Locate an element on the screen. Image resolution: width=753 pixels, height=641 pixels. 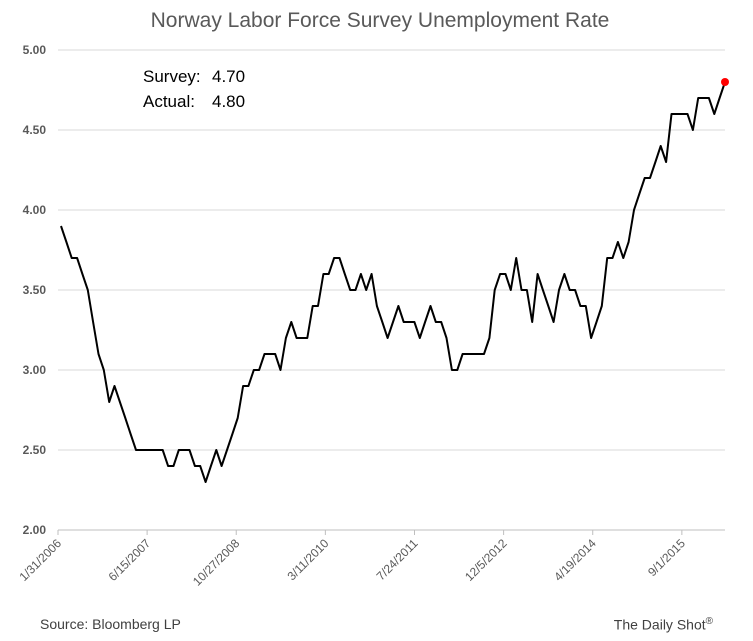
y-tick-label: 2.50 is located at coordinates (35, 450).